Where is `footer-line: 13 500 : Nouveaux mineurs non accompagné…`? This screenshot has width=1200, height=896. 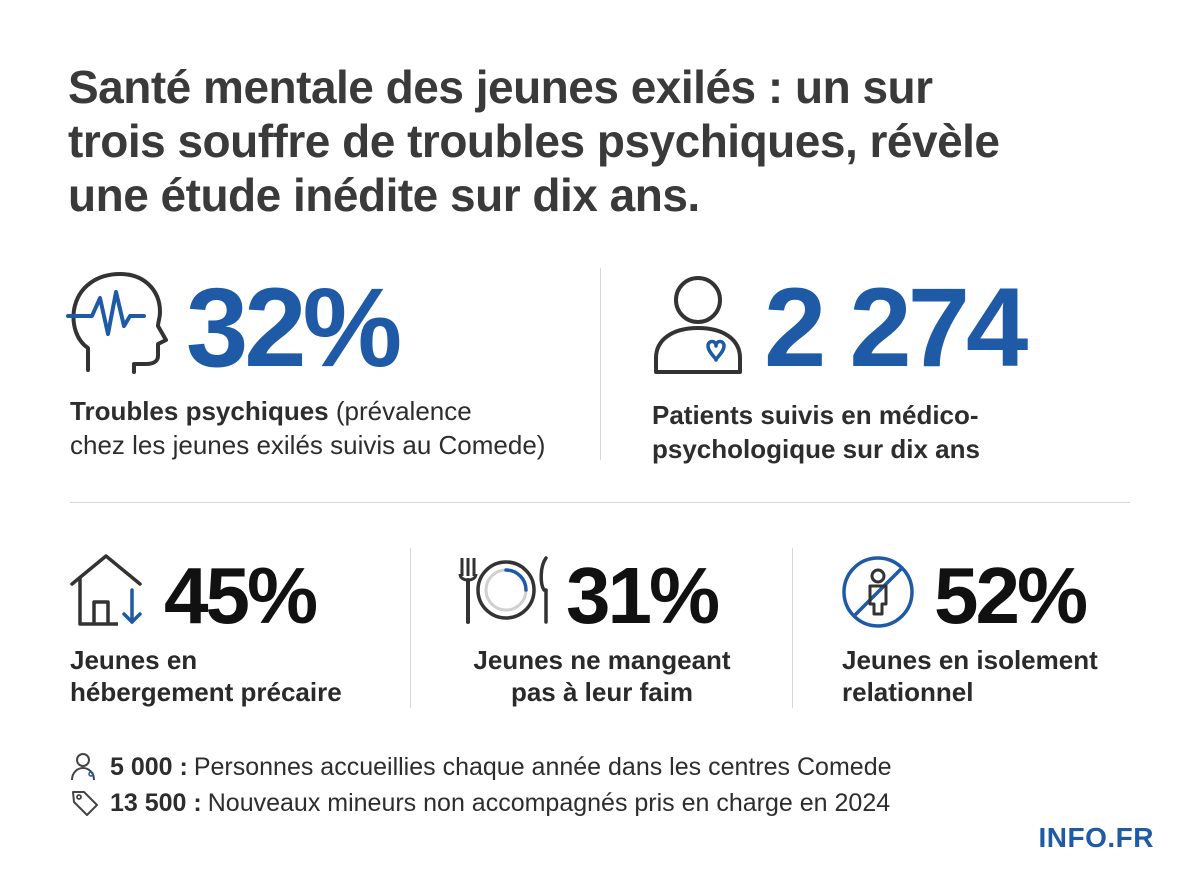 footer-line: 13 500 : Nouveaux mineurs non accompagné… is located at coordinates (480, 803).